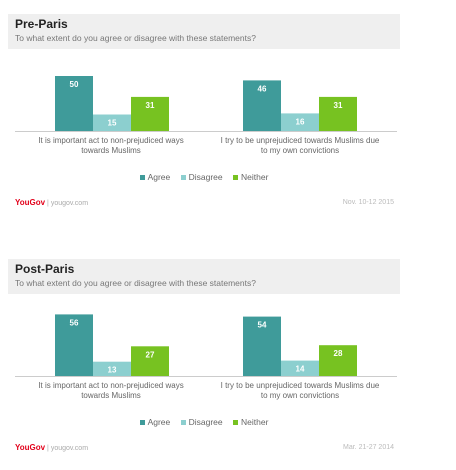 This screenshot has height=470, width=456. Describe the element at coordinates (368, 447) in the screenshot. I see `survey-date: Mar. 21-27 2014` at that location.